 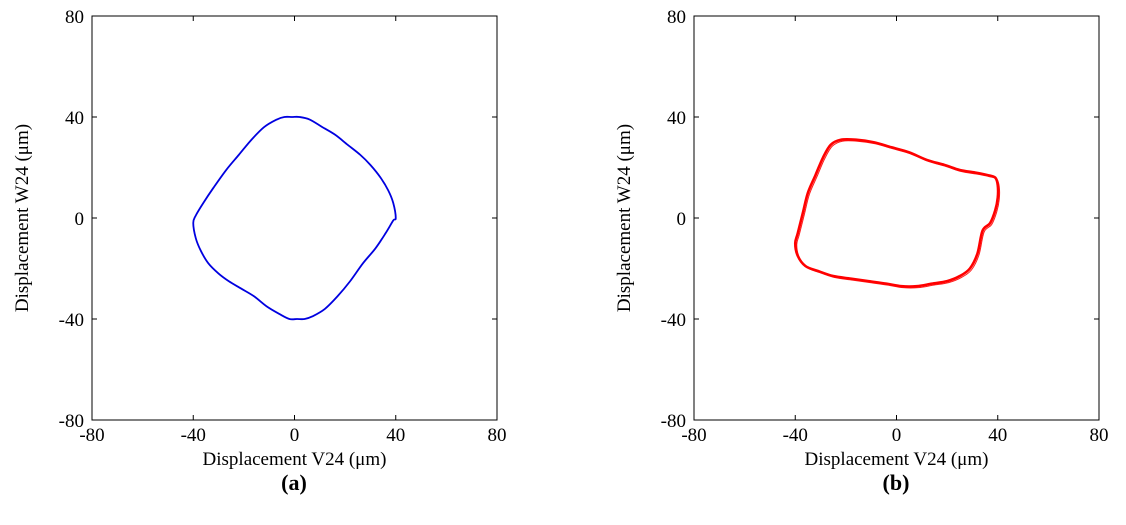 I want to click on orbit-series-trace, so click(x=898, y=214).